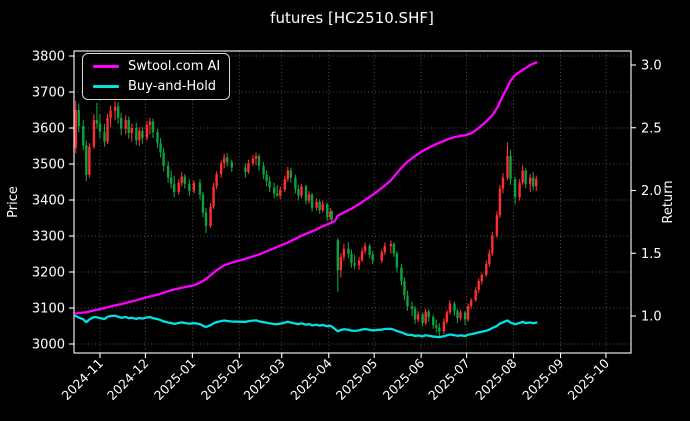 The height and width of the screenshot is (421, 690). I want to click on y-right-tick-label: 3.0, so click(651, 66).